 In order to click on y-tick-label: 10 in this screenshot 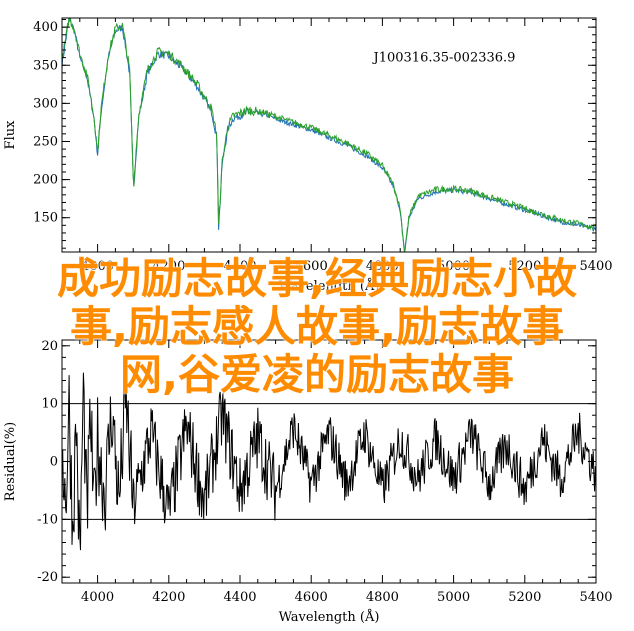, I will do `click(49, 404)`.